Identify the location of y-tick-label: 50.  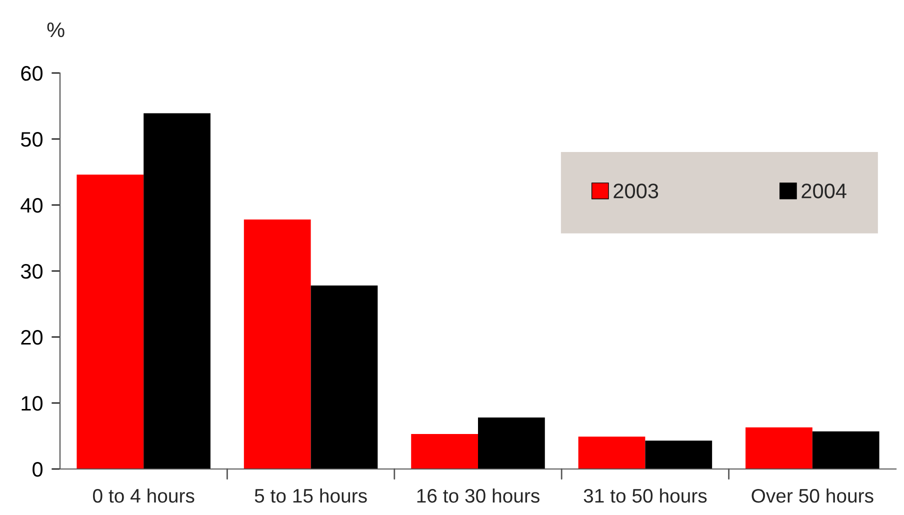
(31, 139).